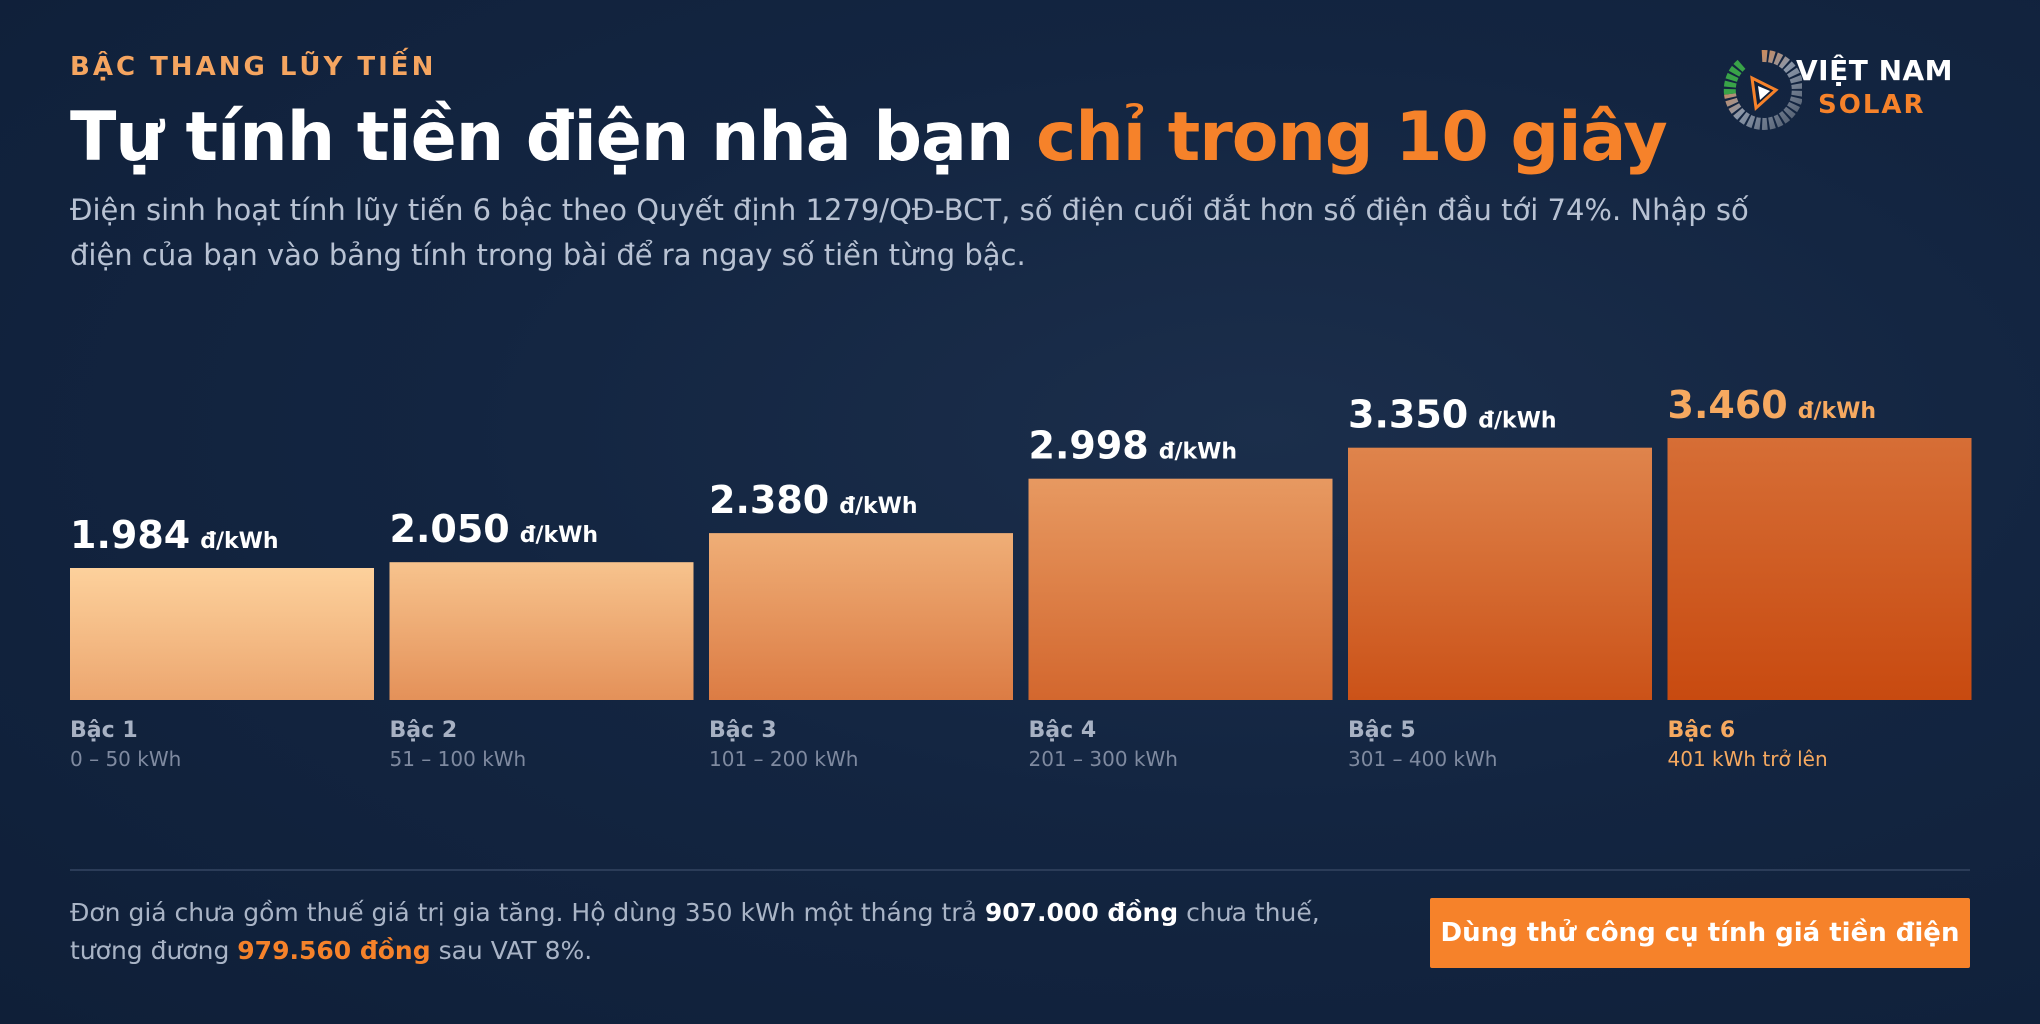 This screenshot has height=1024, width=2040. What do you see at coordinates (1452, 415) in the screenshot?
I see `bar-value-label-5: 3.350 đ/kWh` at bounding box center [1452, 415].